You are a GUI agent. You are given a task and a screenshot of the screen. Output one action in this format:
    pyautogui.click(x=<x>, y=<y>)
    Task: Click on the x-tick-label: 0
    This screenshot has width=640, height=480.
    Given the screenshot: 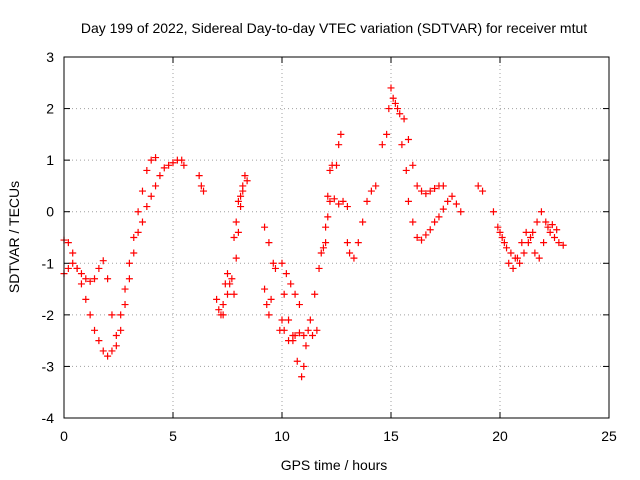 What is the action you would take?
    pyautogui.click(x=64, y=436)
    